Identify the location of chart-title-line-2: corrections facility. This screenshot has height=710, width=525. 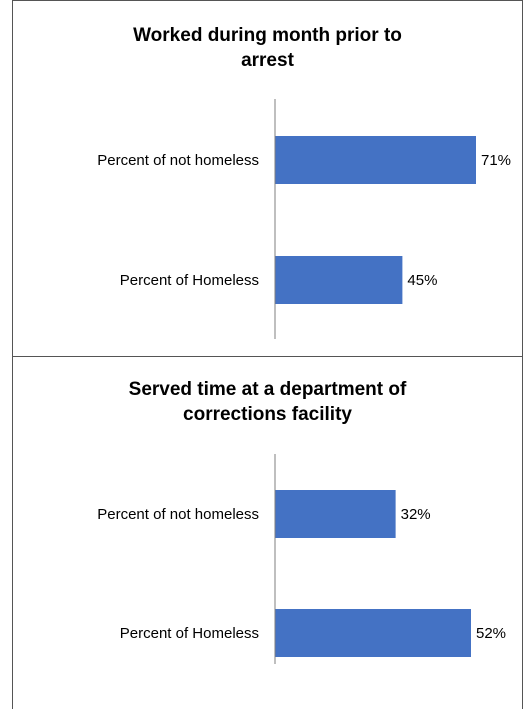
(267, 414).